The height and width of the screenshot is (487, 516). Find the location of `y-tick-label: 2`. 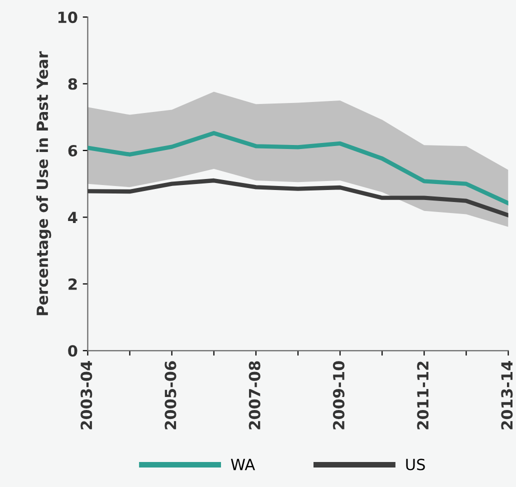

y-tick-label: 2 is located at coordinates (72, 284).